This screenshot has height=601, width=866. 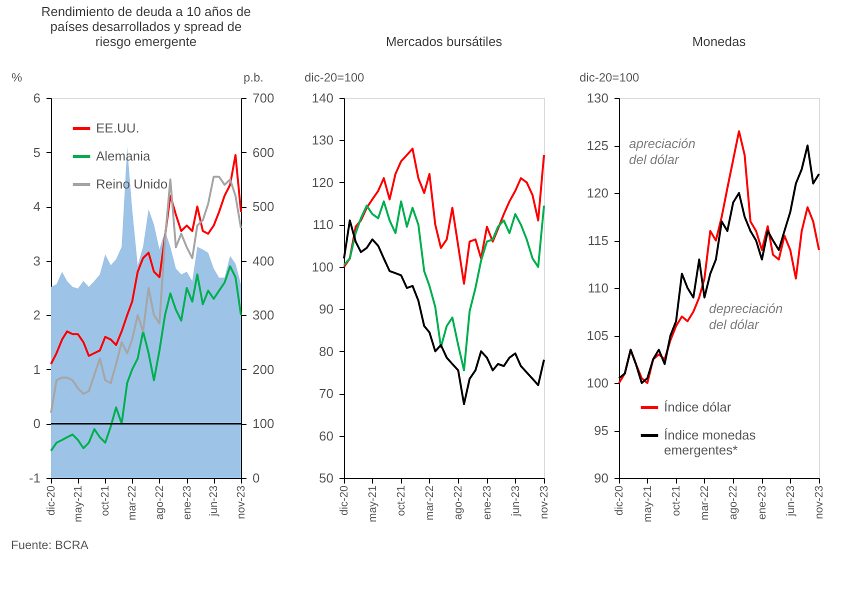 What do you see at coordinates (263, 98) in the screenshot?
I see `y2-tick-label: 700` at bounding box center [263, 98].